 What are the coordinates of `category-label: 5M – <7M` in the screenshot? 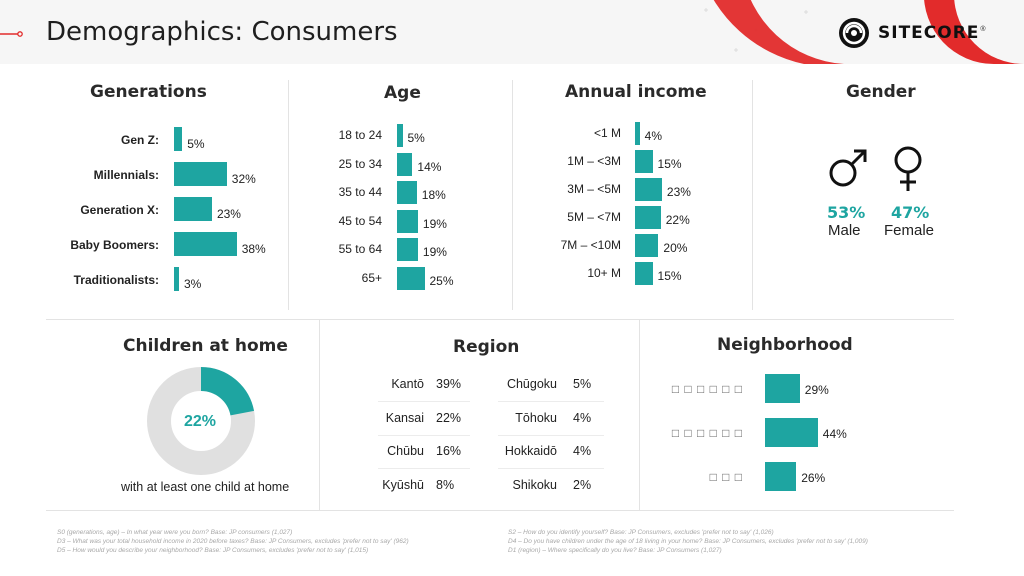 It's located at (594, 217).